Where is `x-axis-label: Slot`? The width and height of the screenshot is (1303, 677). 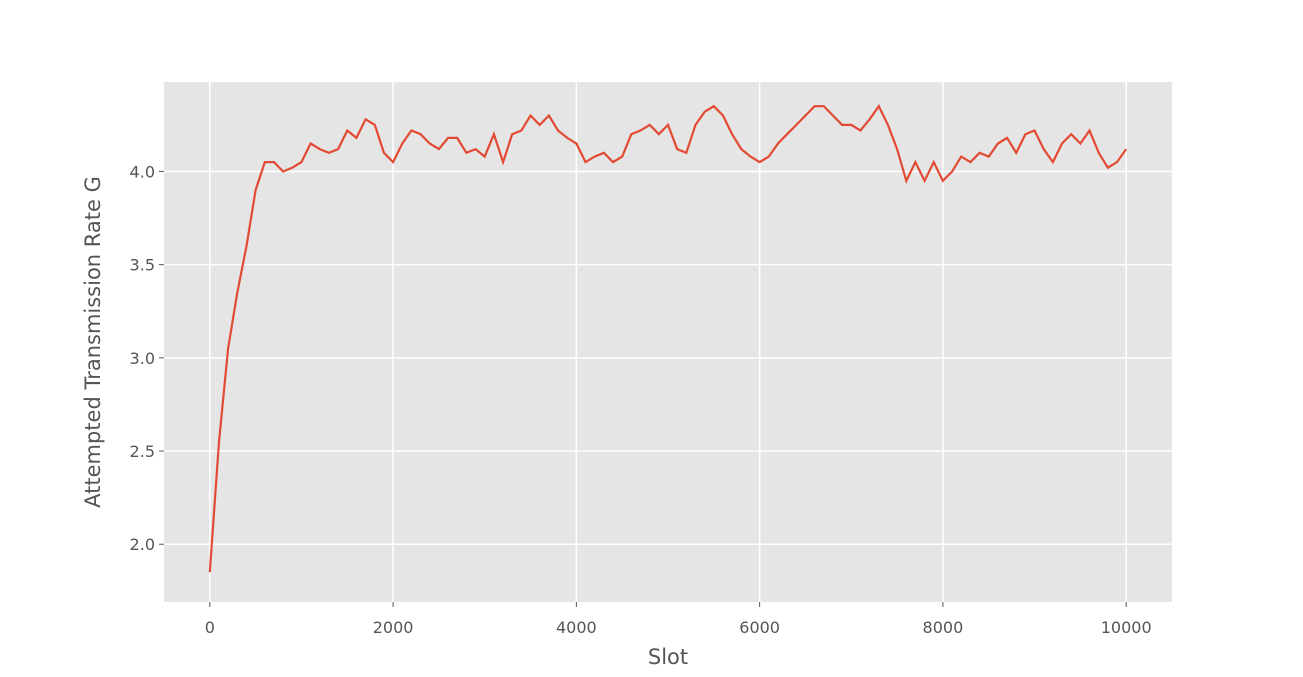
x-axis-label: Slot is located at coordinates (668, 657).